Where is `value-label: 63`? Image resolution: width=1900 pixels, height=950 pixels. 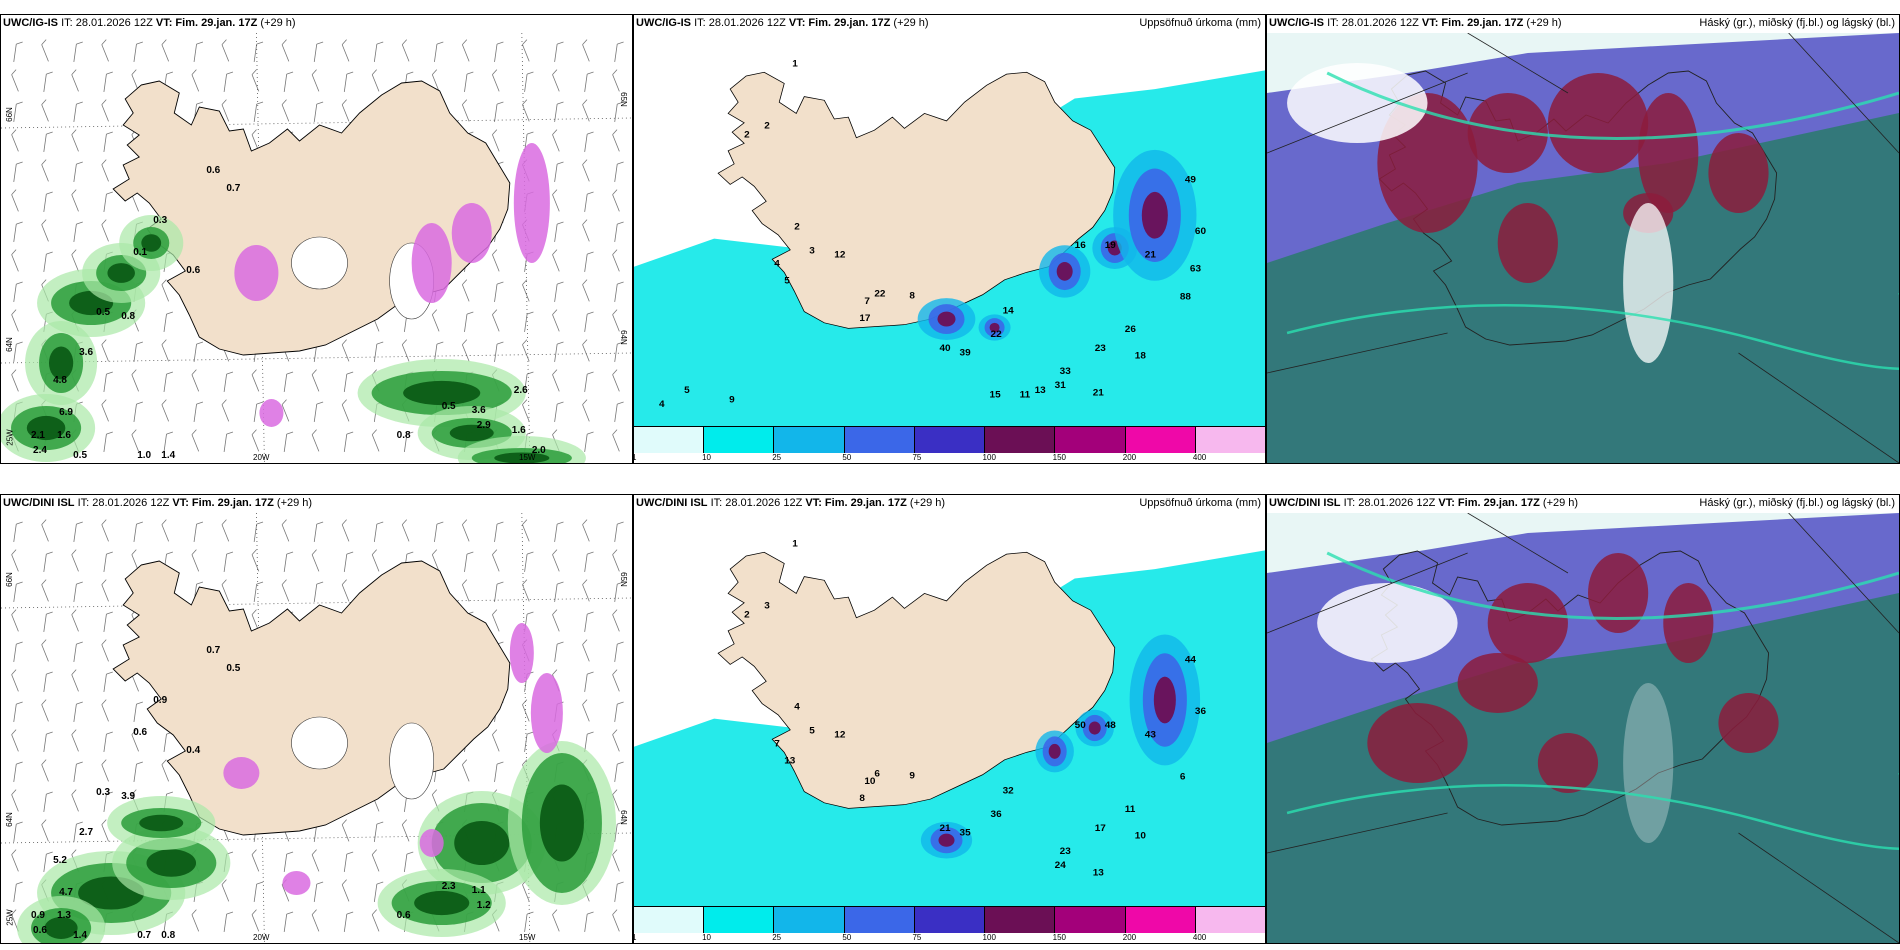 value-label: 63 is located at coordinates (1196, 269).